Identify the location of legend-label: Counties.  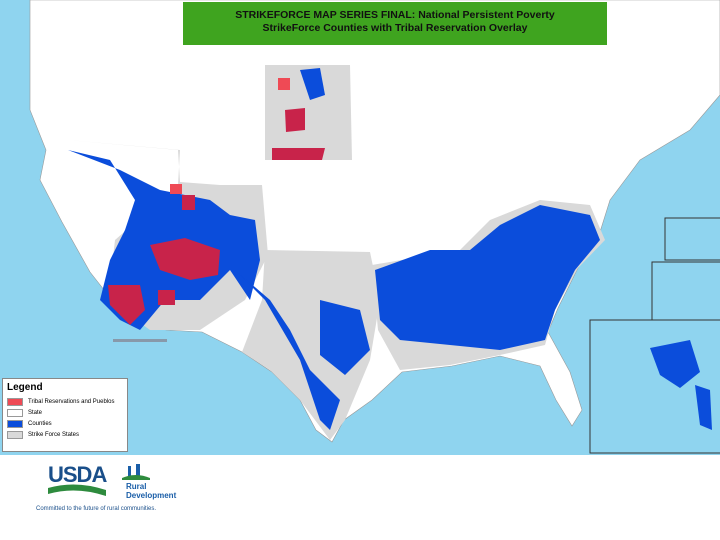
(40, 423).